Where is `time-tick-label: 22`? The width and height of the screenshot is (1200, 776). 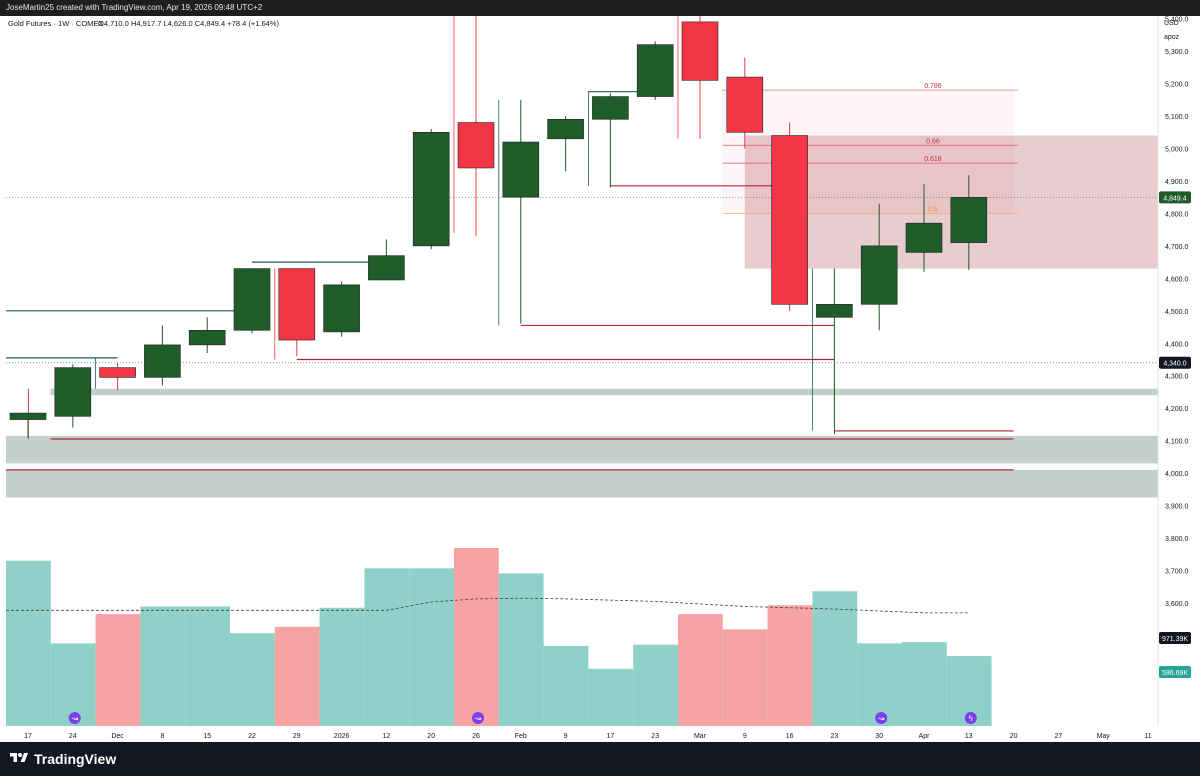 time-tick-label: 22 is located at coordinates (252, 736).